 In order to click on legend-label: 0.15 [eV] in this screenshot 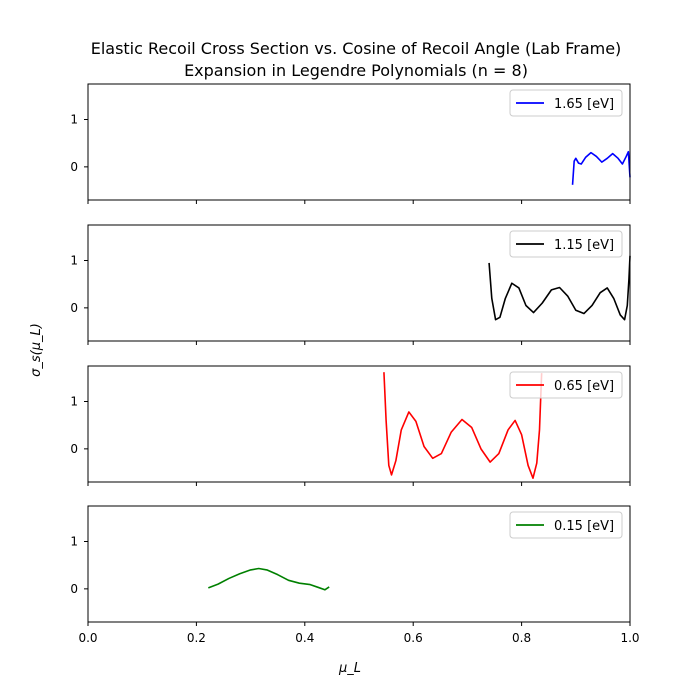, I will do `click(584, 526)`.